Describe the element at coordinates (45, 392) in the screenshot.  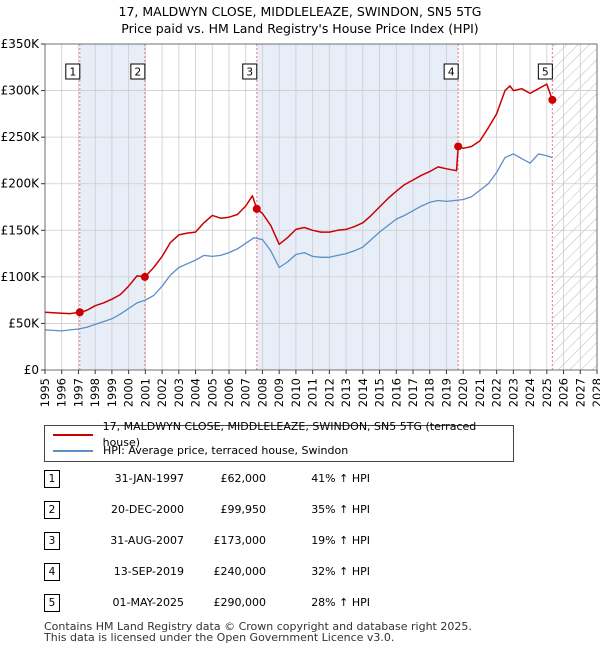
I see `x-tick-label: 1995` at that location.